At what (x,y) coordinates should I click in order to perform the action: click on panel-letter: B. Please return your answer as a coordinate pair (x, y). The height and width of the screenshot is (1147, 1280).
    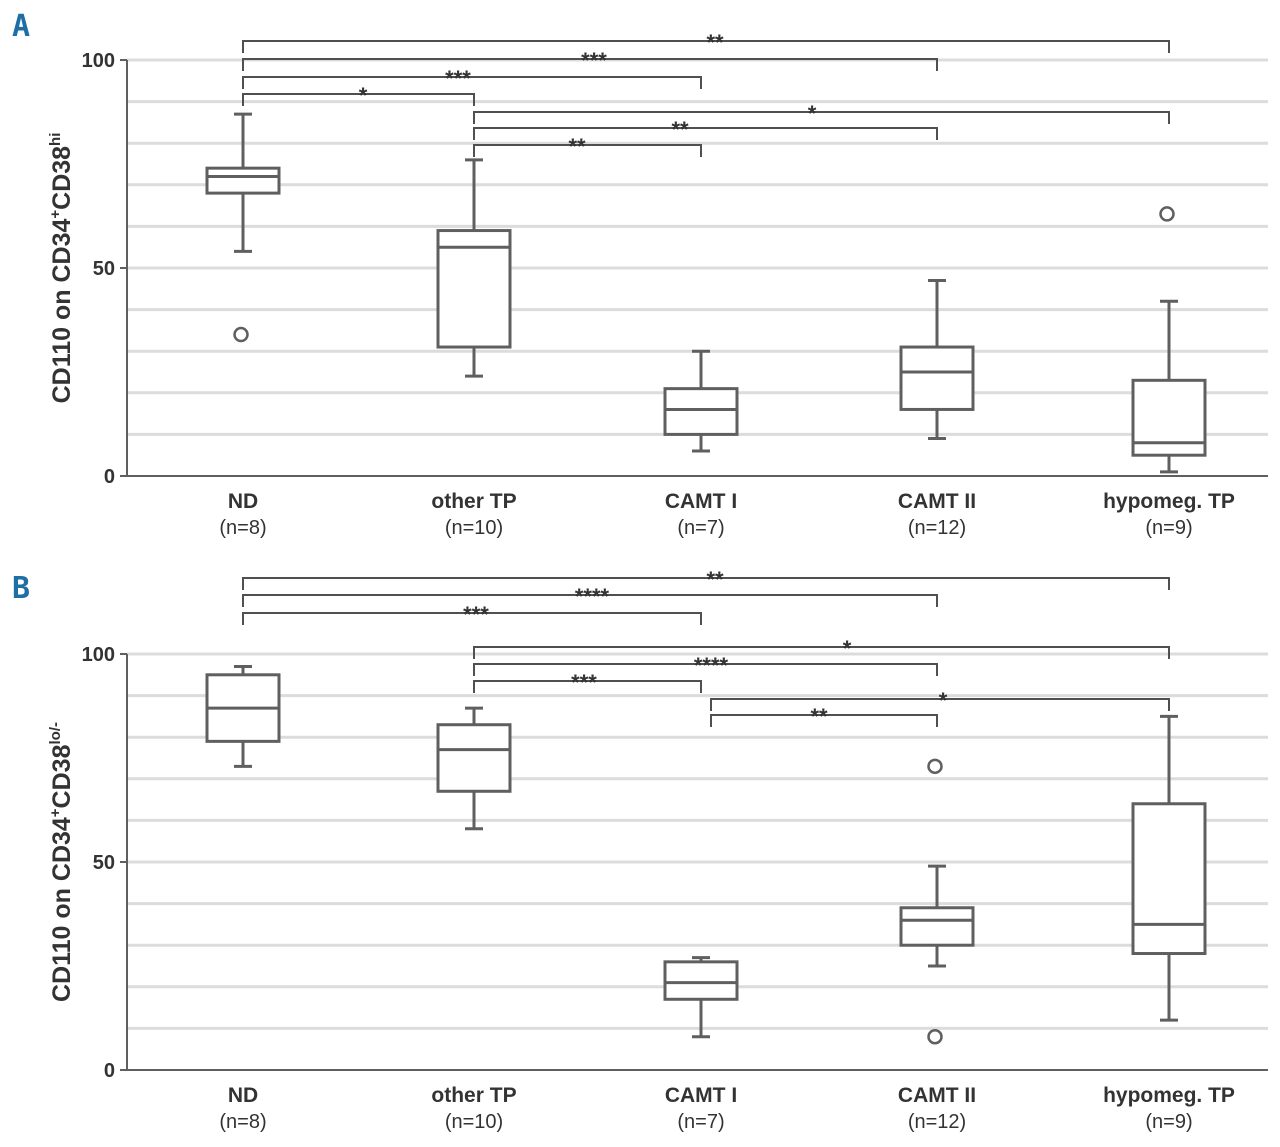
    Looking at the image, I should click on (21, 588).